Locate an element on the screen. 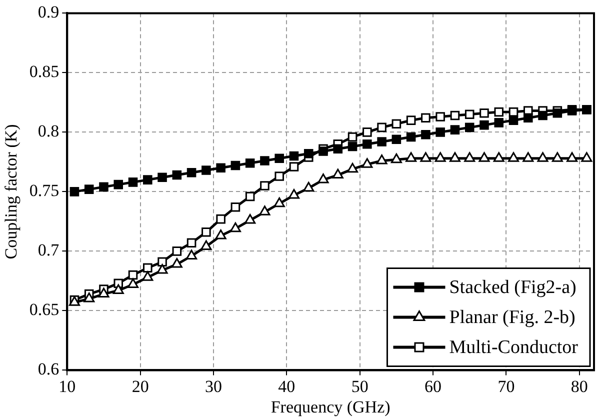 Image resolution: width=601 pixels, height=418 pixels. x-tick-label: 20 is located at coordinates (140, 386).